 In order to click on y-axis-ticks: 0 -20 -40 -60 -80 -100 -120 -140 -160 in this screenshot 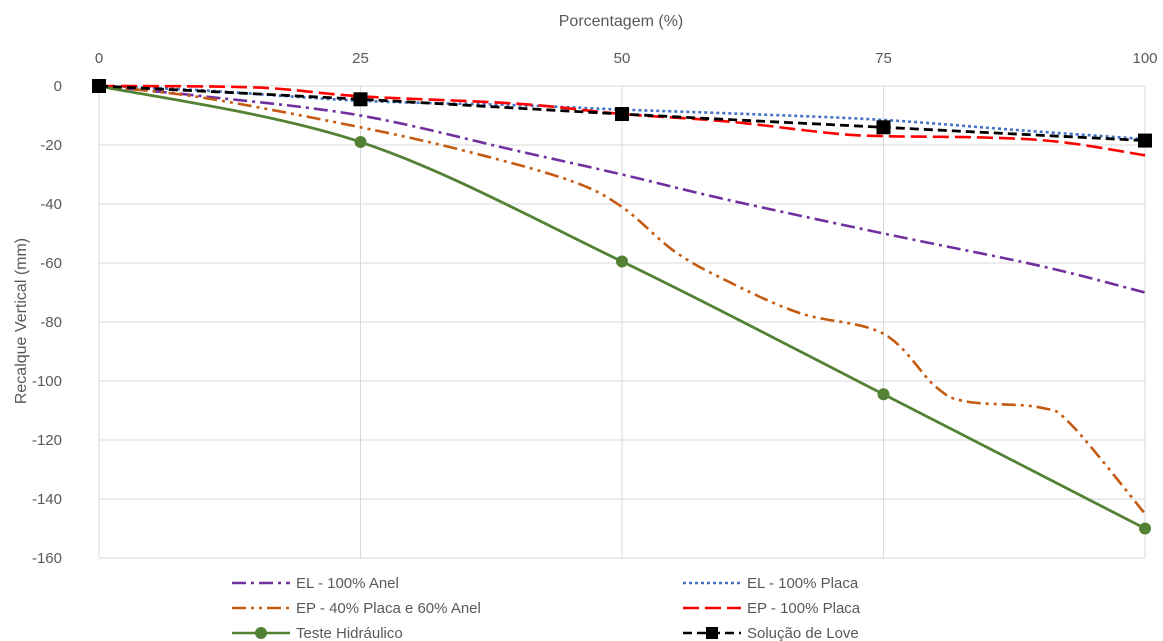, I will do `click(47, 322)`.